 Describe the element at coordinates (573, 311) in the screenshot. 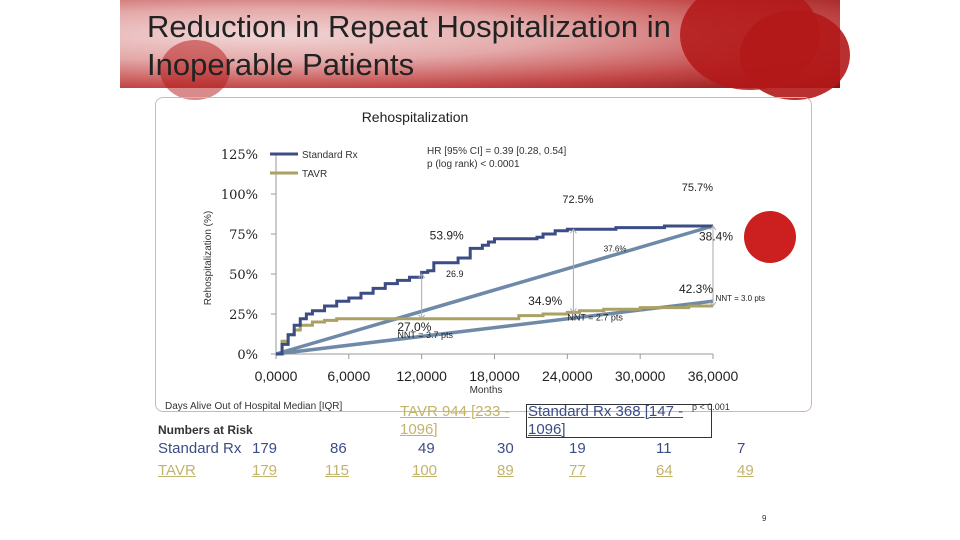

I see `arrow-24-months-head-bottom` at that location.